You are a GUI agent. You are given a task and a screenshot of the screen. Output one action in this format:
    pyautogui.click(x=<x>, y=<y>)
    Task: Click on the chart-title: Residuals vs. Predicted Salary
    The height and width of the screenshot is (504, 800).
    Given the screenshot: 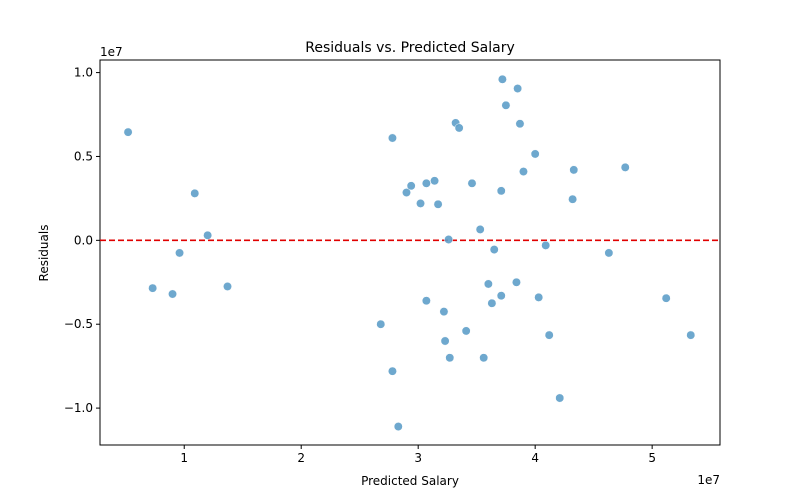 What is the action you would take?
    pyautogui.click(x=410, y=48)
    